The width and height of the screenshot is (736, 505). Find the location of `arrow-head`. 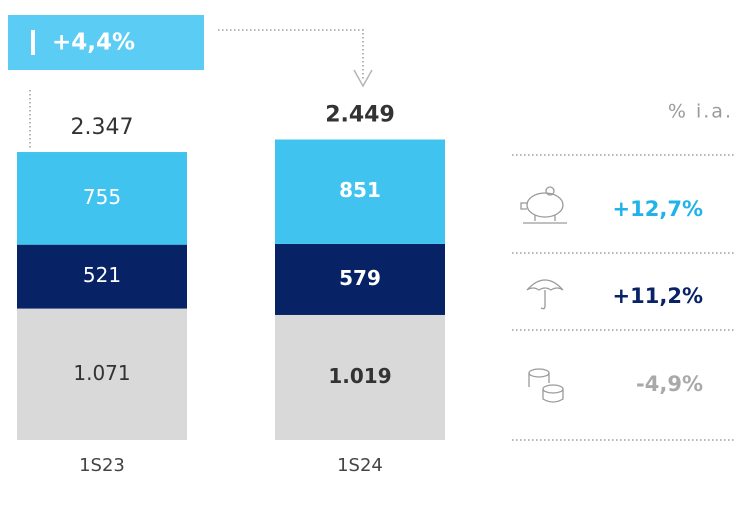

arrow-head is located at coordinates (363, 78).